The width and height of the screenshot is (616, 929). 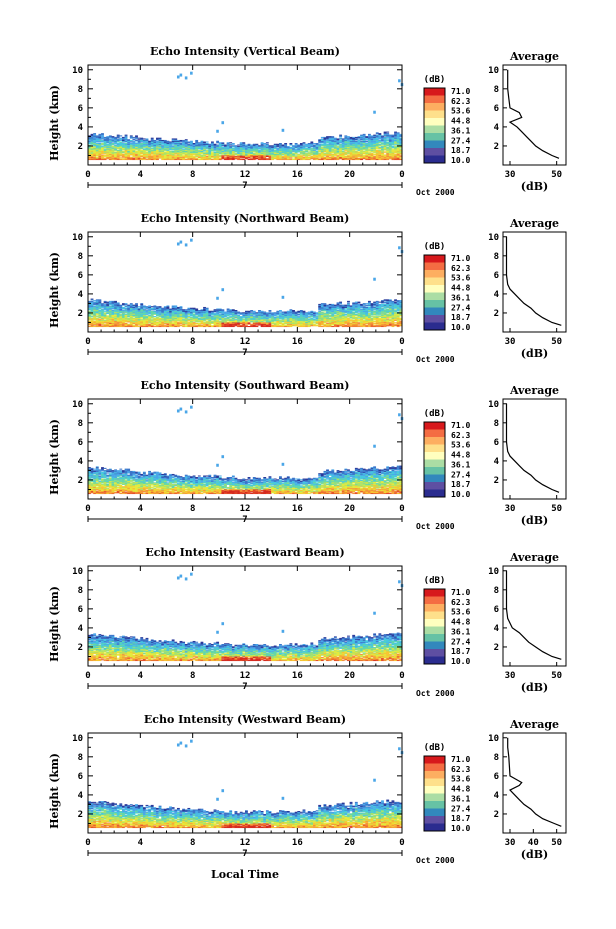 I want to click on colorbar: (dB) 71.062.353.644.836.127.418.710.0, so click(x=446, y=287).